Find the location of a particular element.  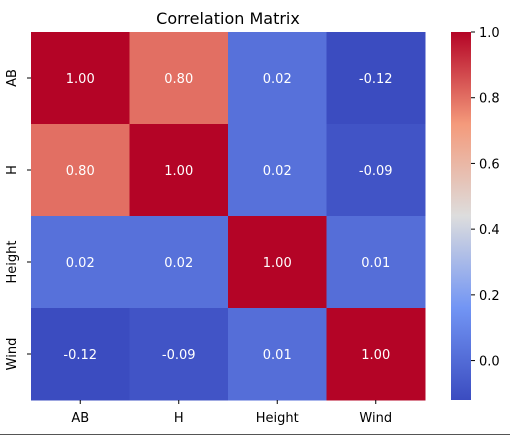

colorbar-tick-label: 0.2 is located at coordinates (489, 296).